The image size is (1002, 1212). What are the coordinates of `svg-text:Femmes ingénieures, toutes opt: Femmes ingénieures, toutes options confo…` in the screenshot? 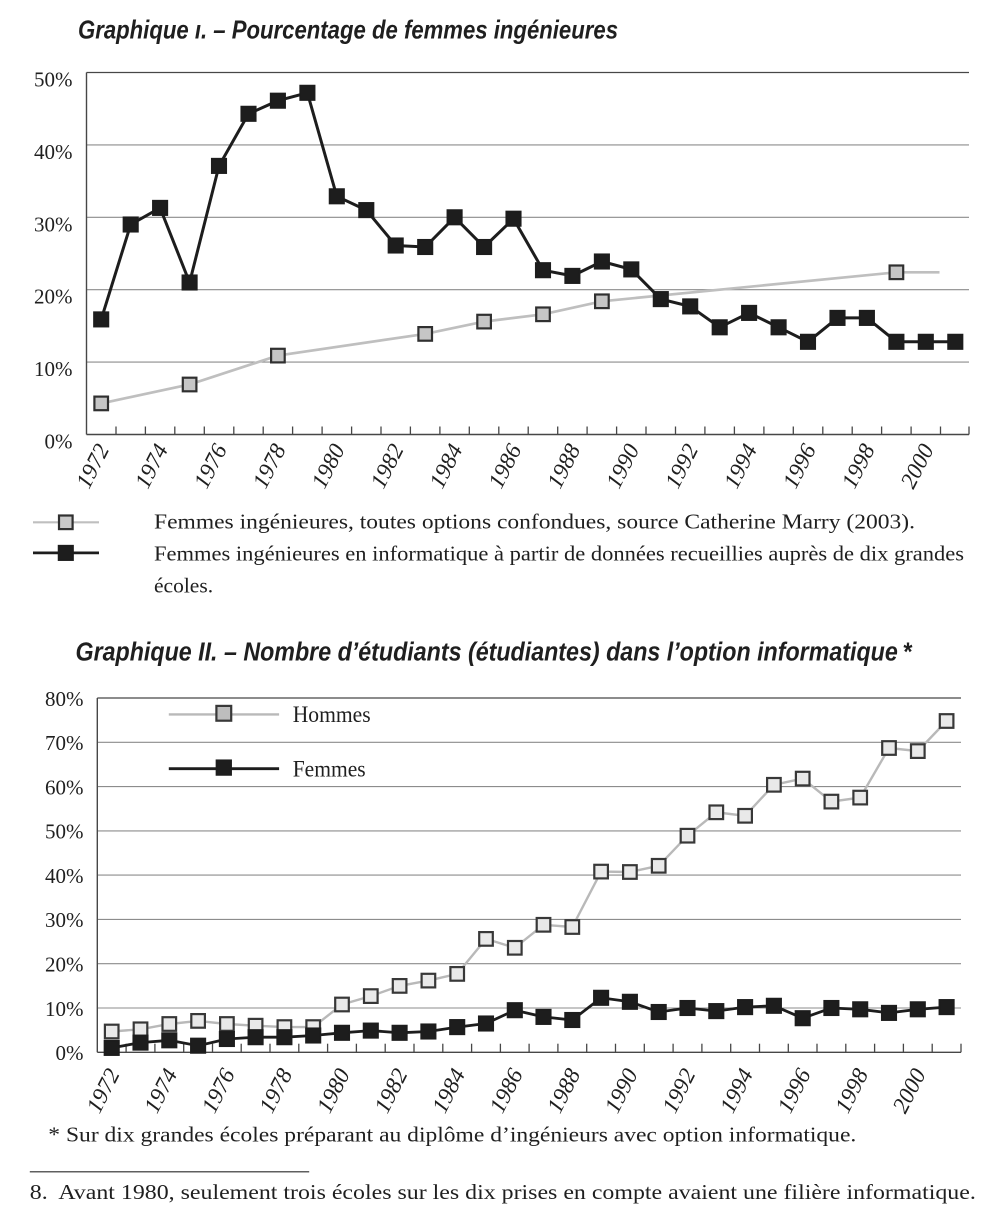 It's located at (534, 522).